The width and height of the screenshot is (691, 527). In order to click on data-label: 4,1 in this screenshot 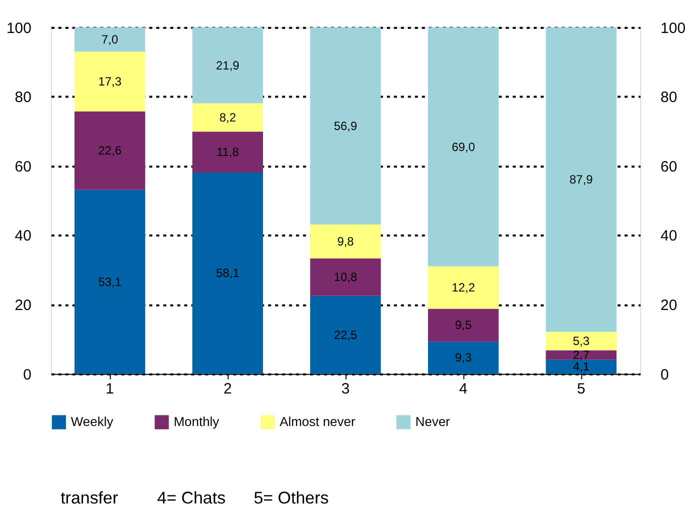, I will do `click(581, 367)`.